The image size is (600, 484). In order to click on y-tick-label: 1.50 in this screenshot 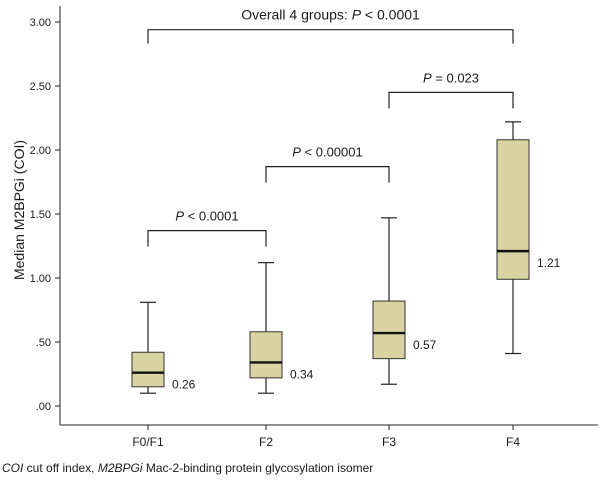, I will do `click(40, 215)`.